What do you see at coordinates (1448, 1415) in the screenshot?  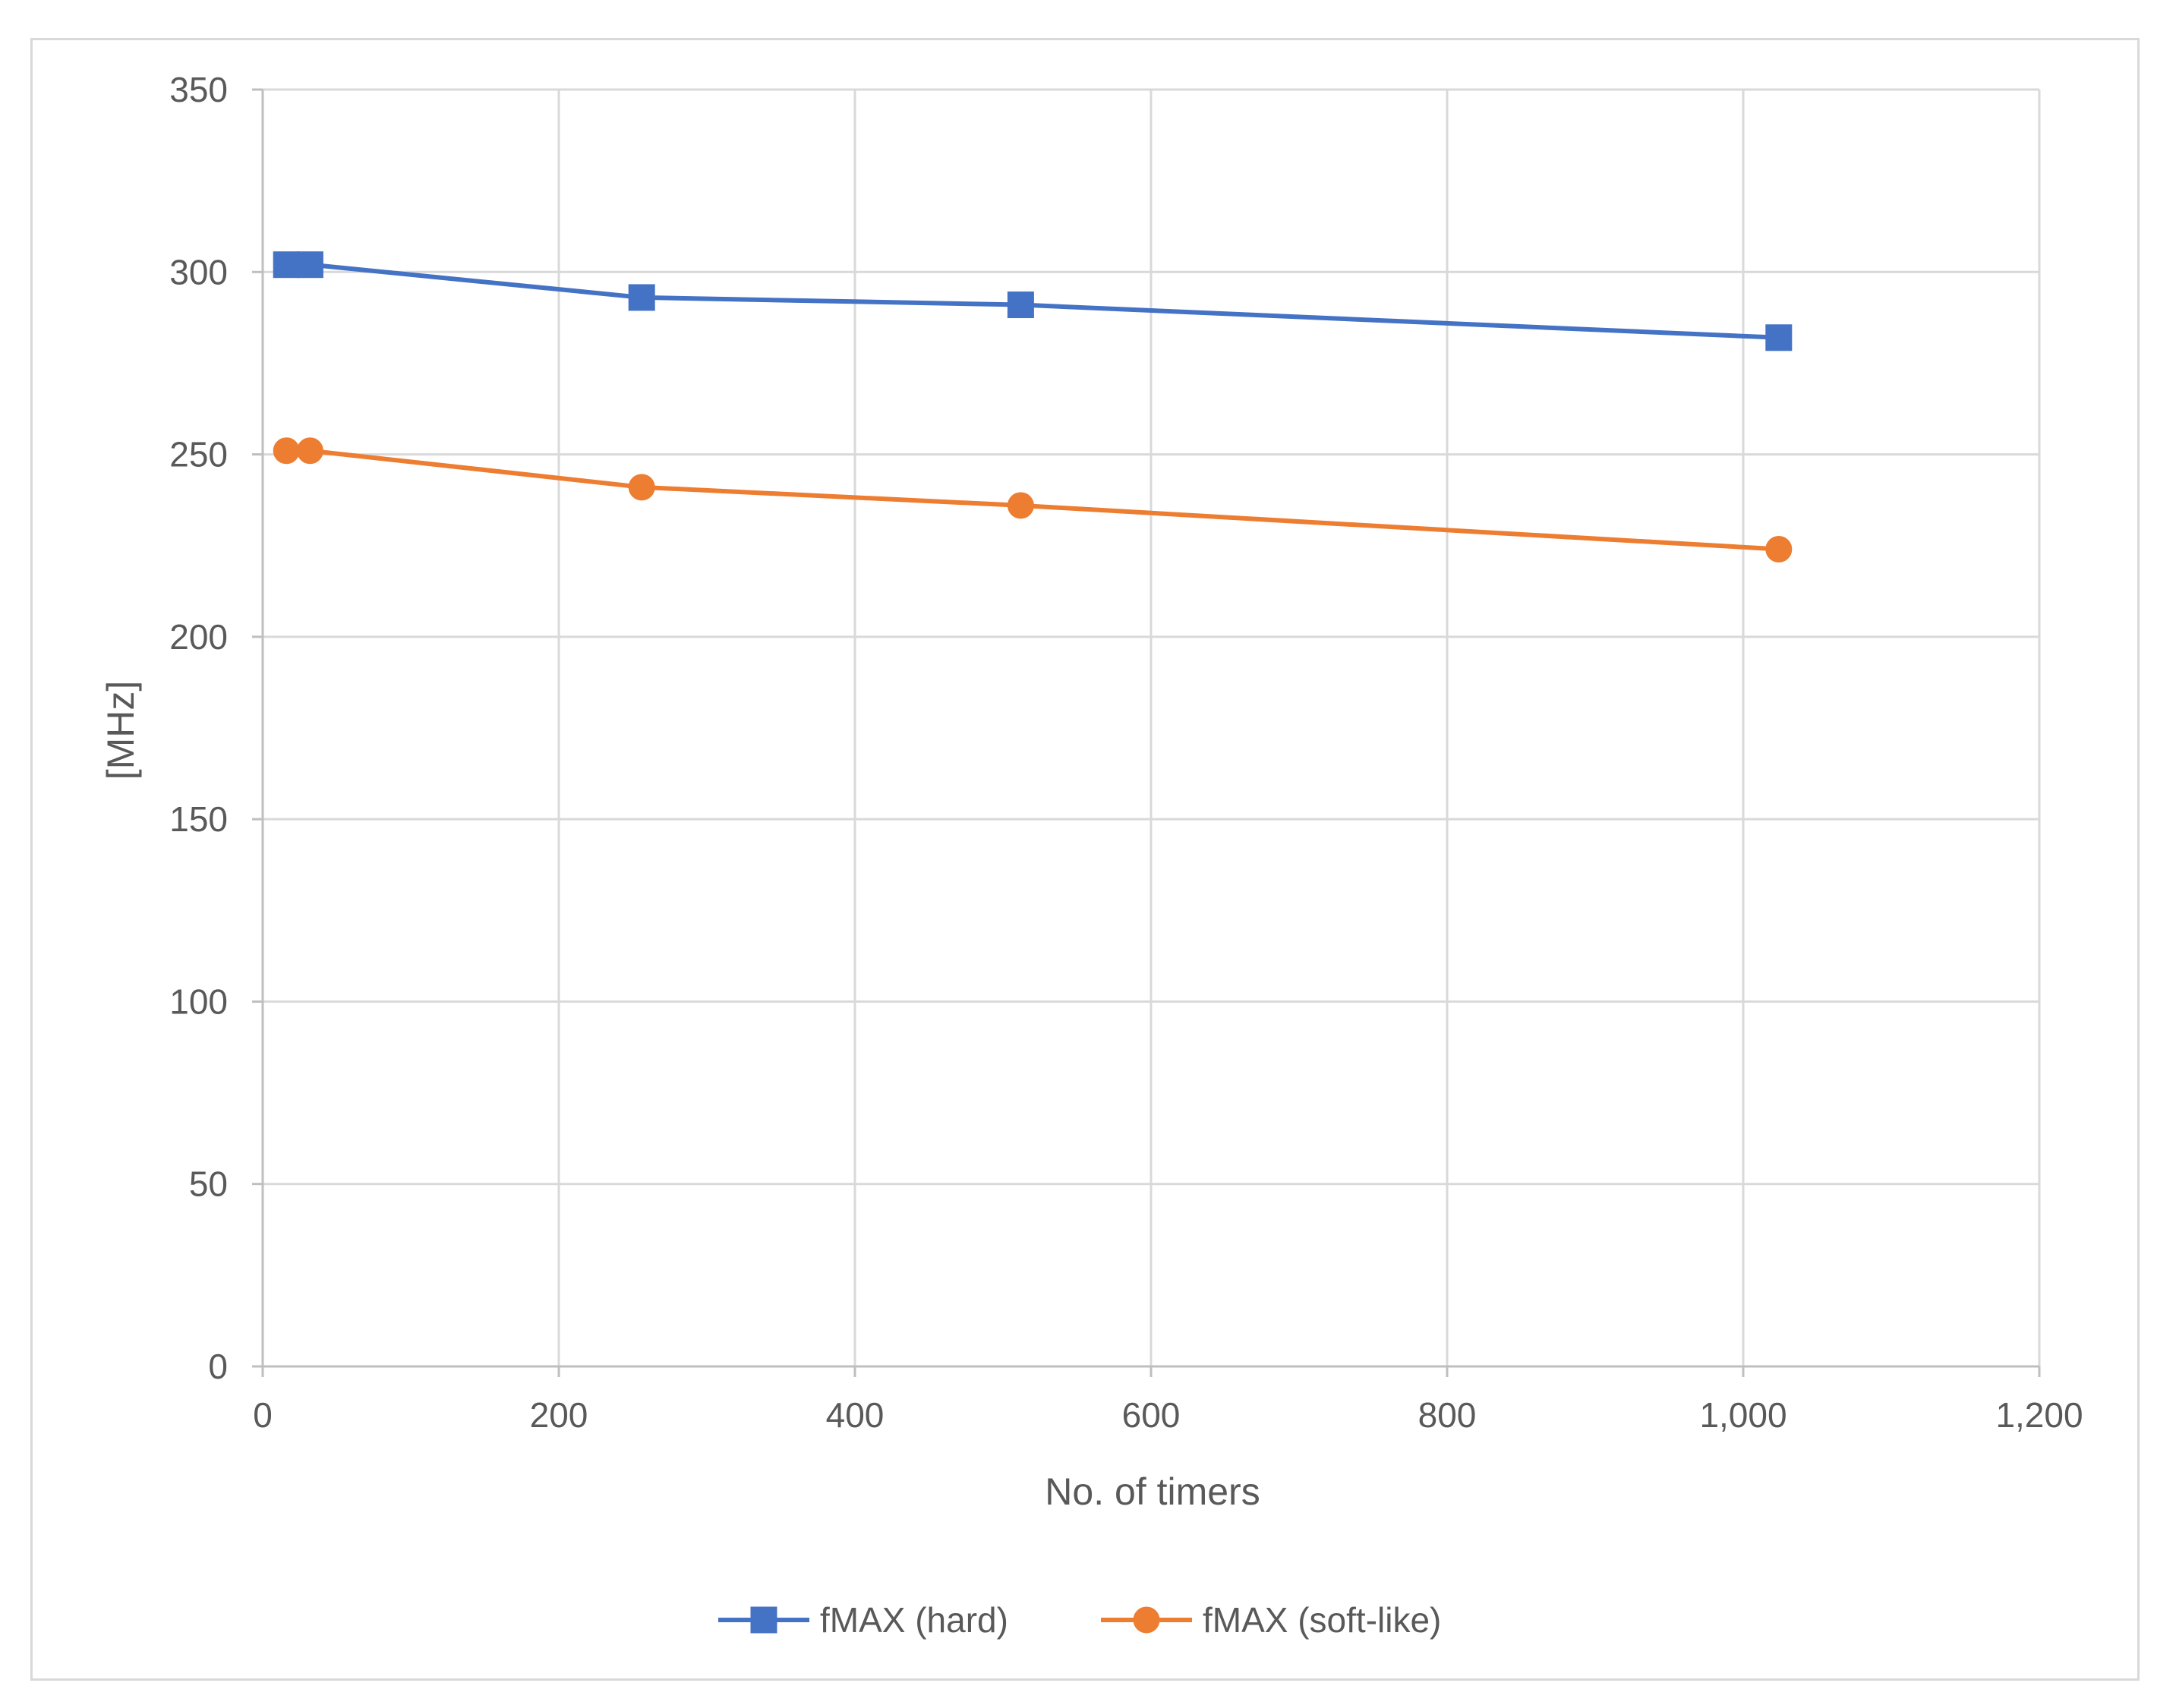 I see `x-tick-label: 800` at bounding box center [1448, 1415].